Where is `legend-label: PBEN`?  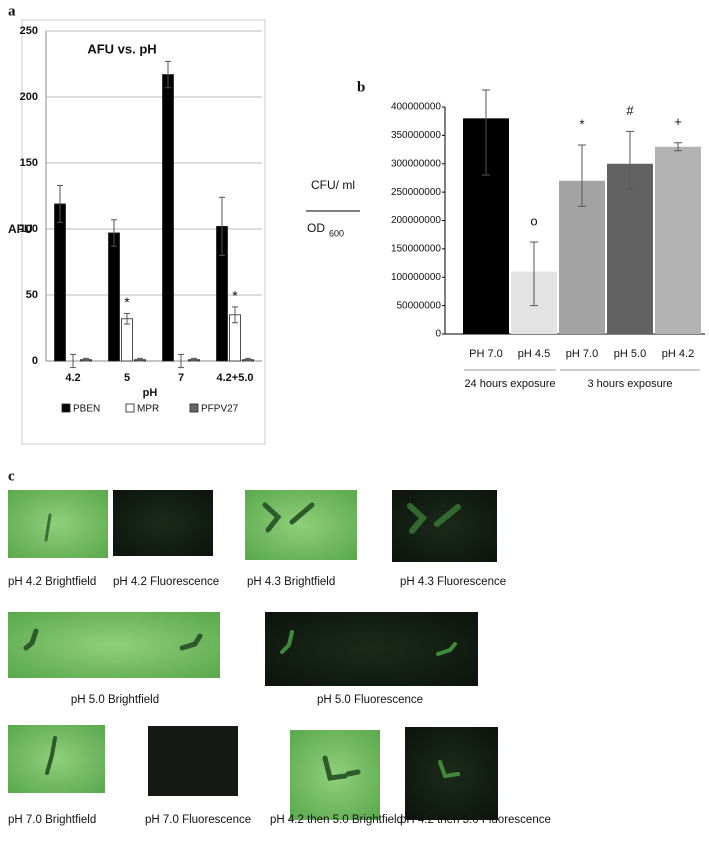
legend-label: PBEN is located at coordinates (86, 409).